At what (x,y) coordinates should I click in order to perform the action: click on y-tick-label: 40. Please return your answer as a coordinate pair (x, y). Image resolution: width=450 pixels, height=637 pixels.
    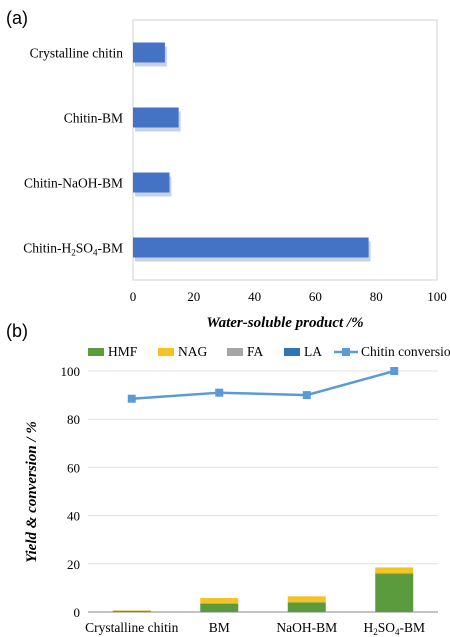
    Looking at the image, I should click on (73, 516).